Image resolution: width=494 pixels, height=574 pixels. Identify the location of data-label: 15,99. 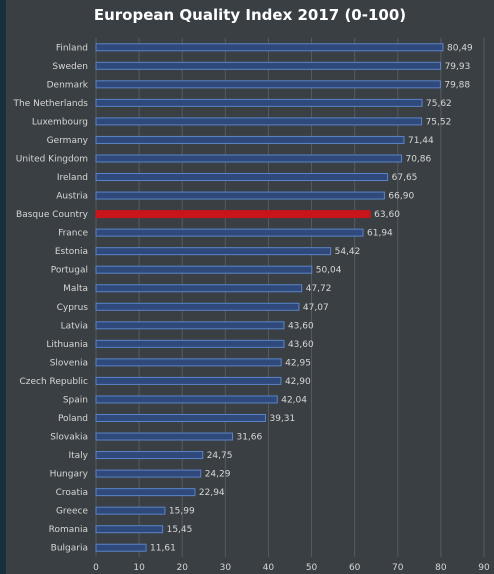
(182, 512).